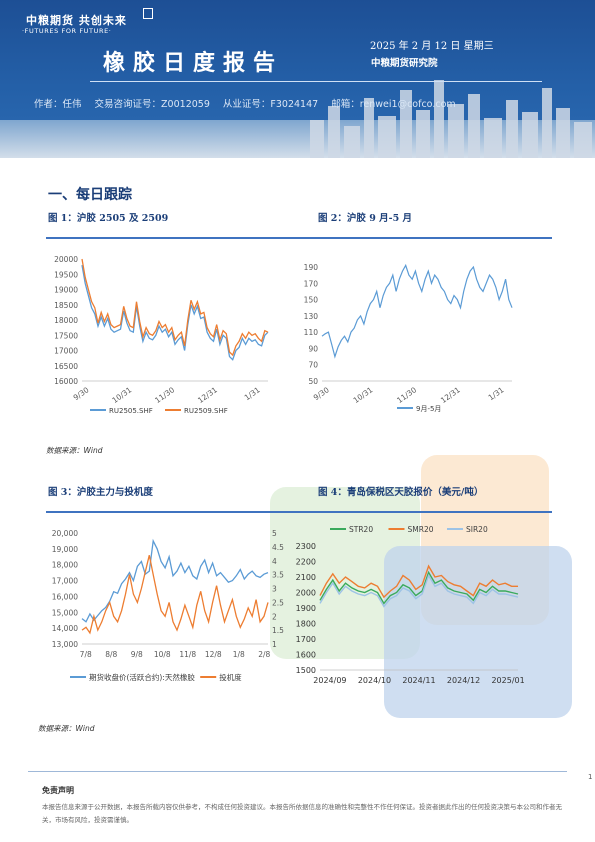  I want to click on y-tick-label: 1500, so click(306, 670).